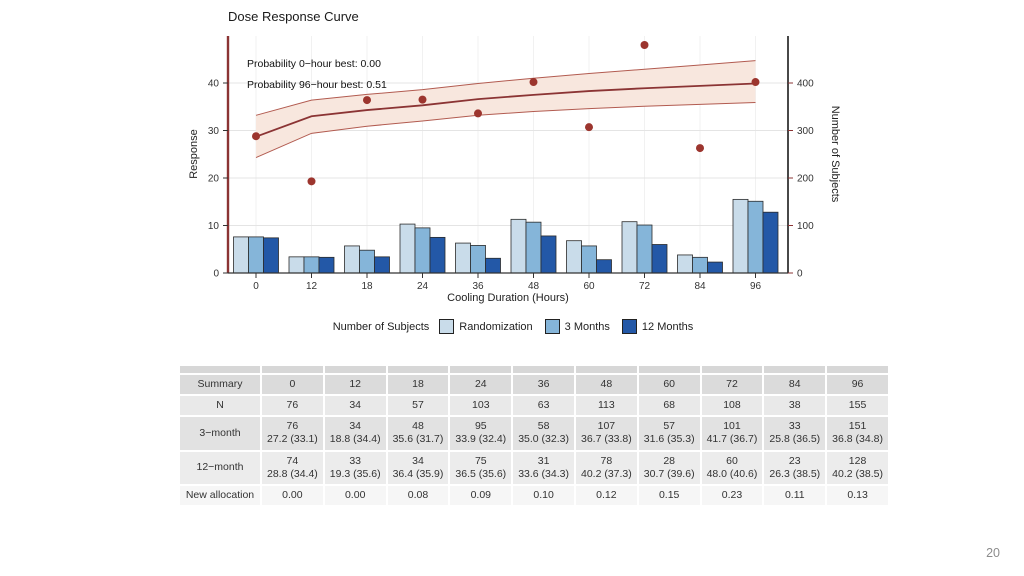 This screenshot has height=576, width=1024. What do you see at coordinates (534, 369) in the screenshot?
I see `table-row` at bounding box center [534, 369].